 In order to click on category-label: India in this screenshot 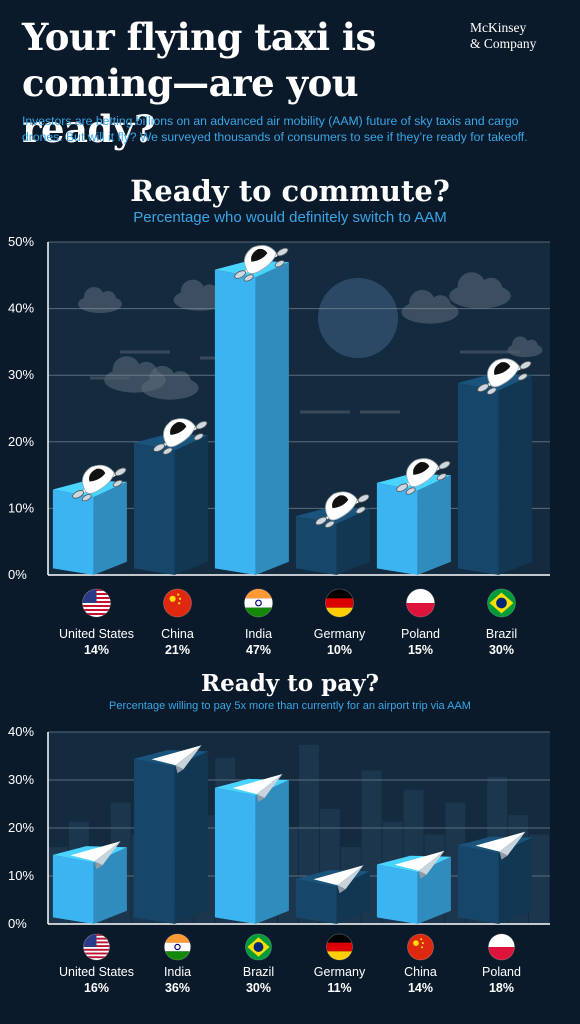, I will do `click(177, 972)`.